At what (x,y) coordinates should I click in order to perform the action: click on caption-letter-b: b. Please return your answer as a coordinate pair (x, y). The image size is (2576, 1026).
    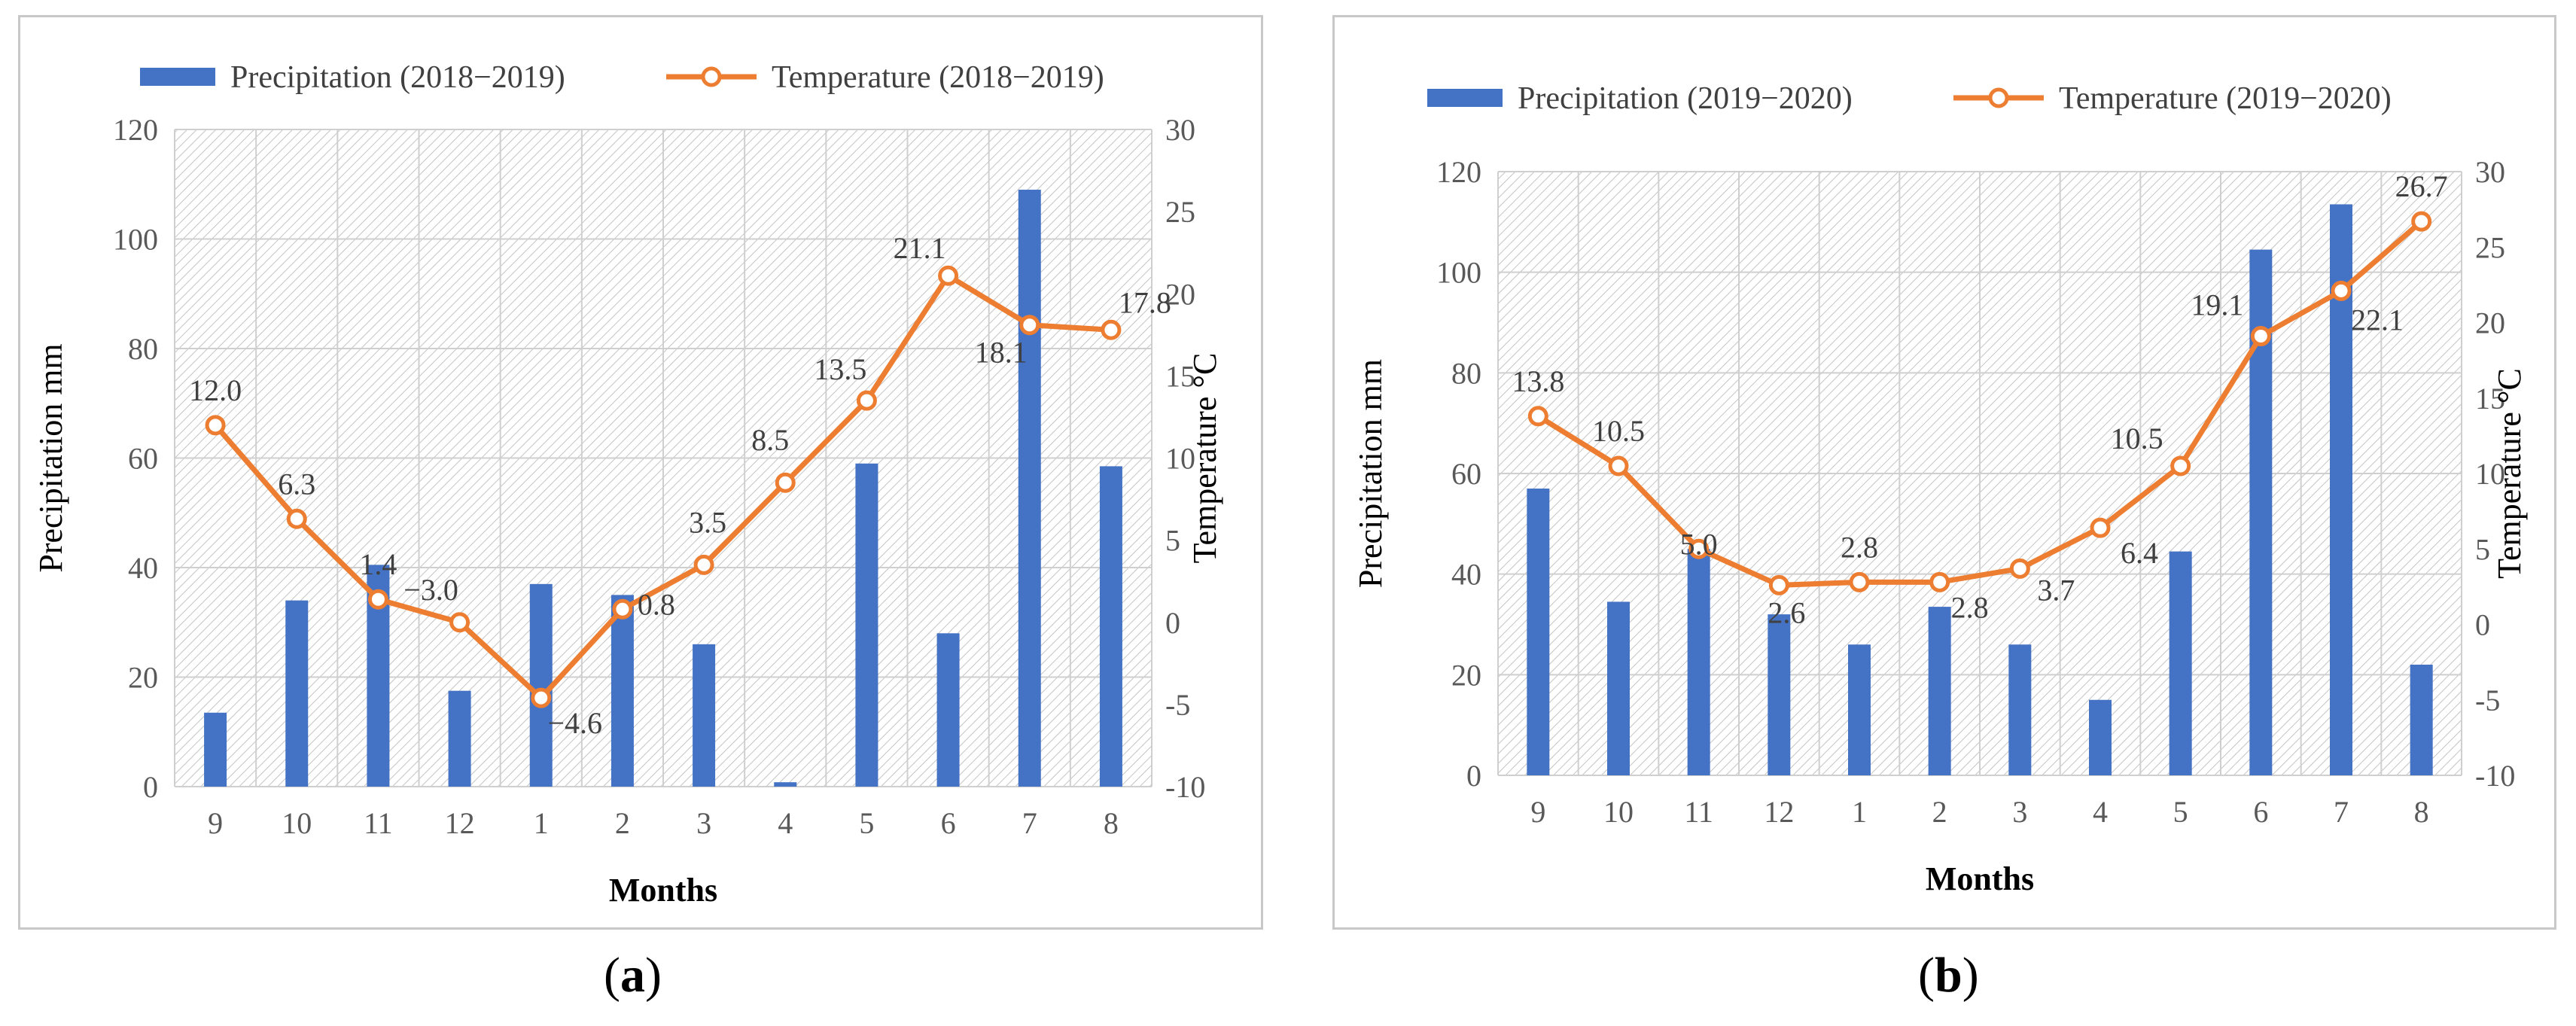
    Looking at the image, I should click on (1948, 975).